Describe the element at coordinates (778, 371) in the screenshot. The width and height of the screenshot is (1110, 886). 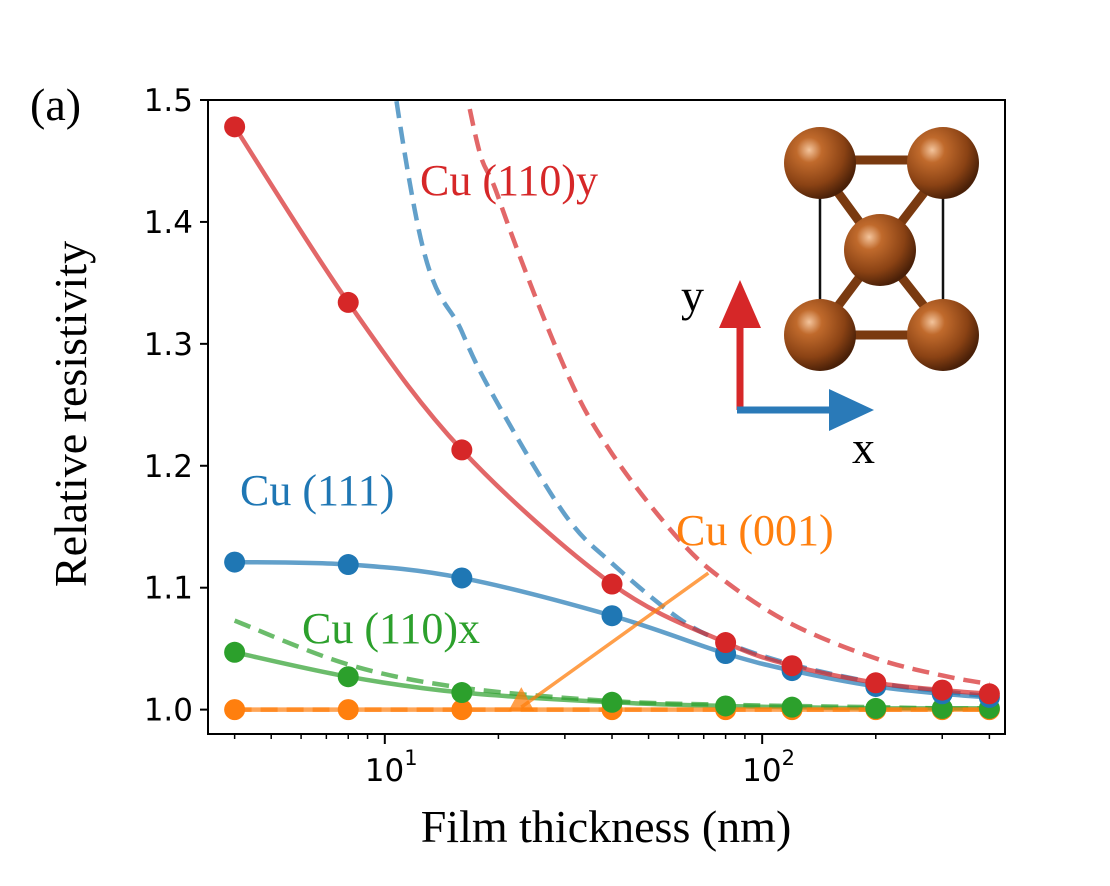
I see `coordinate-axes-inset: y x` at that location.